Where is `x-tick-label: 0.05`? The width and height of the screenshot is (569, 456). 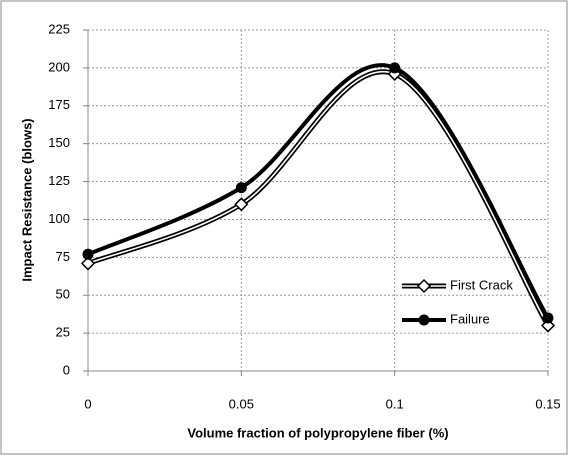
x-tick-label: 0.05 is located at coordinates (241, 403).